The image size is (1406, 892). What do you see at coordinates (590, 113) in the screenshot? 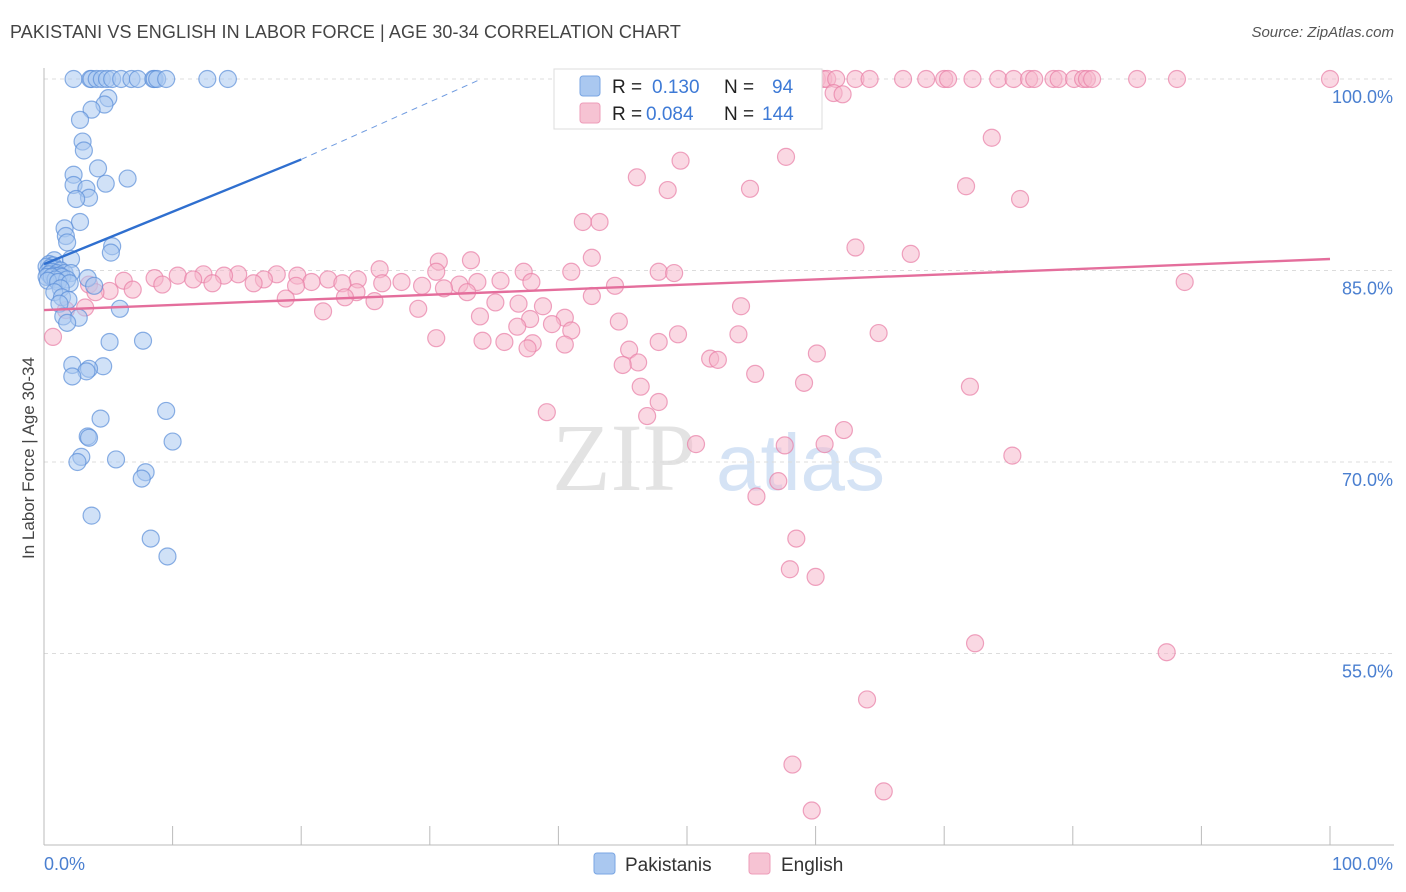
I see `legend-swatch-english` at bounding box center [590, 113].